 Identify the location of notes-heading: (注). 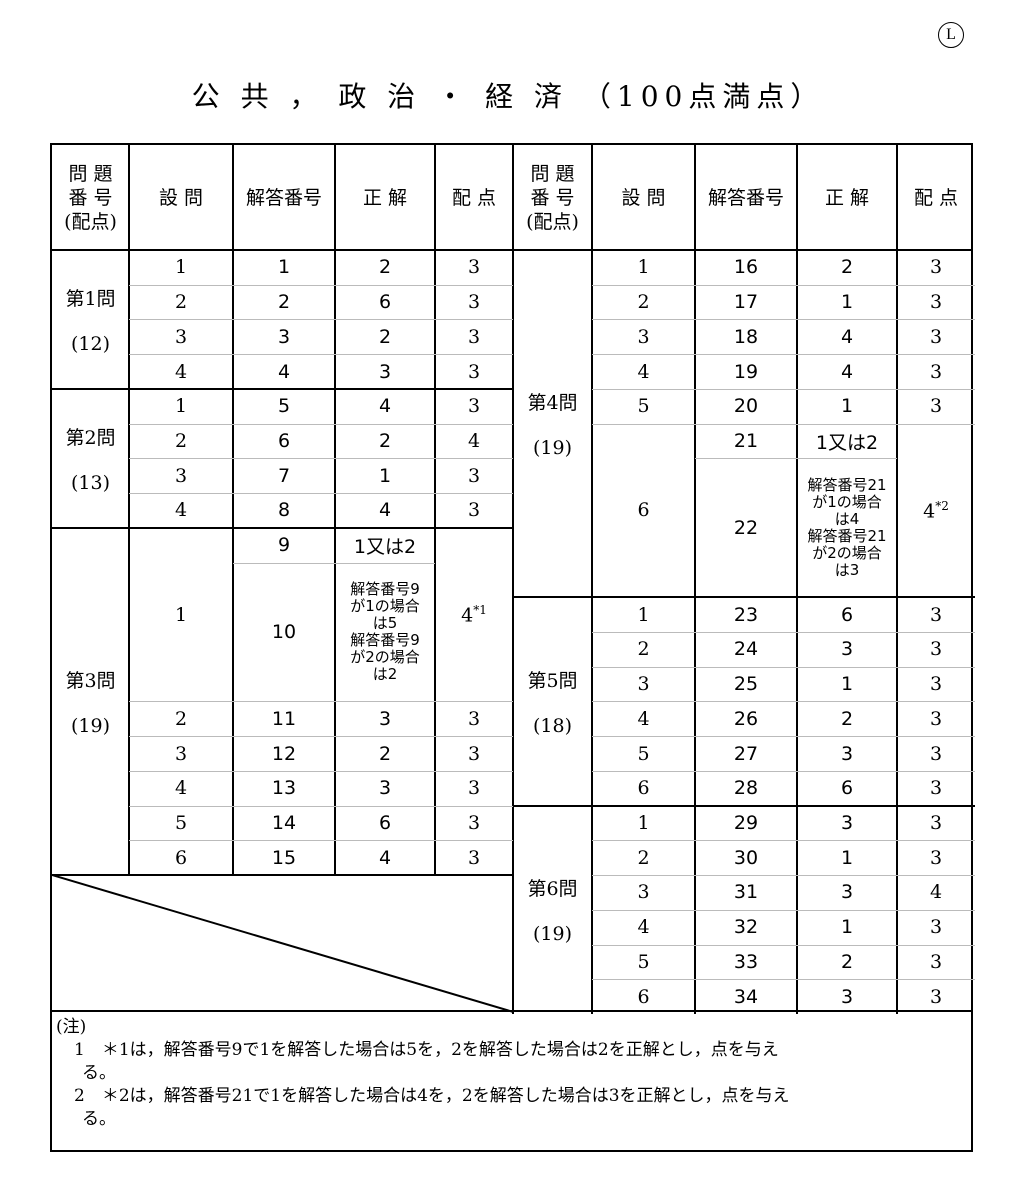
(71, 1027).